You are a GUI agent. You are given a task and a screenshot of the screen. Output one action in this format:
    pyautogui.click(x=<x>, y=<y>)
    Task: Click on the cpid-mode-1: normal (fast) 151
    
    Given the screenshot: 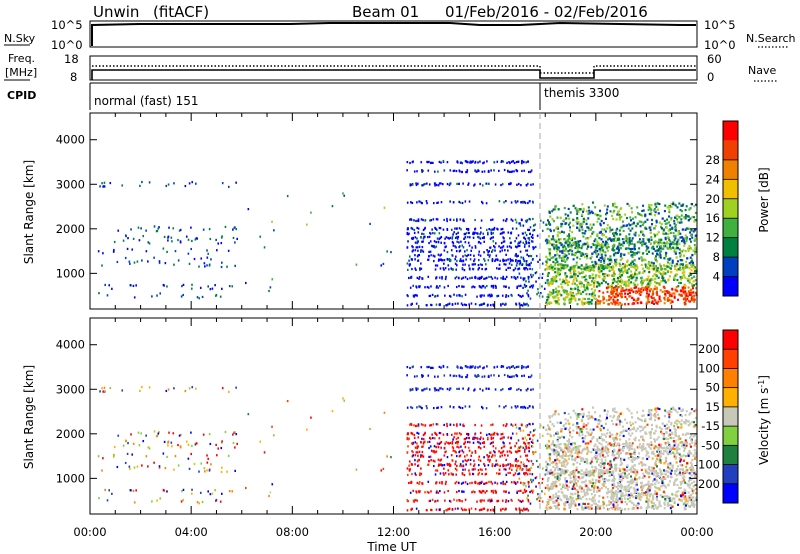 What is the action you would take?
    pyautogui.click(x=146, y=101)
    